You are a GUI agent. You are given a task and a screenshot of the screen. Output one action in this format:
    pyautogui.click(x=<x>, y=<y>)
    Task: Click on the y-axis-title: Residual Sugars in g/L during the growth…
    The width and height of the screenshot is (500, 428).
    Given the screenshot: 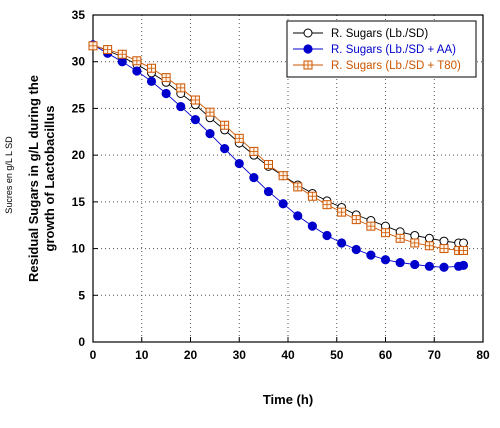 What is the action you would take?
    pyautogui.click(x=41, y=178)
    